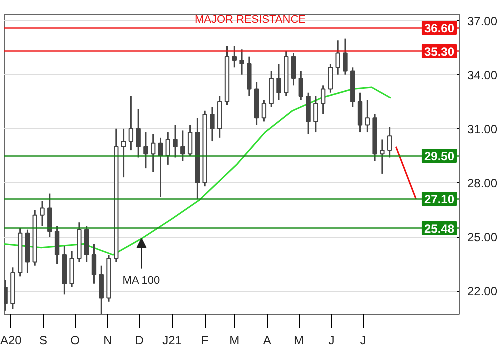 Image resolution: width=500 pixels, height=350 pixels. Describe the element at coordinates (439, 29) in the screenshot. I see `ref-line-label: 36.60` at that location.